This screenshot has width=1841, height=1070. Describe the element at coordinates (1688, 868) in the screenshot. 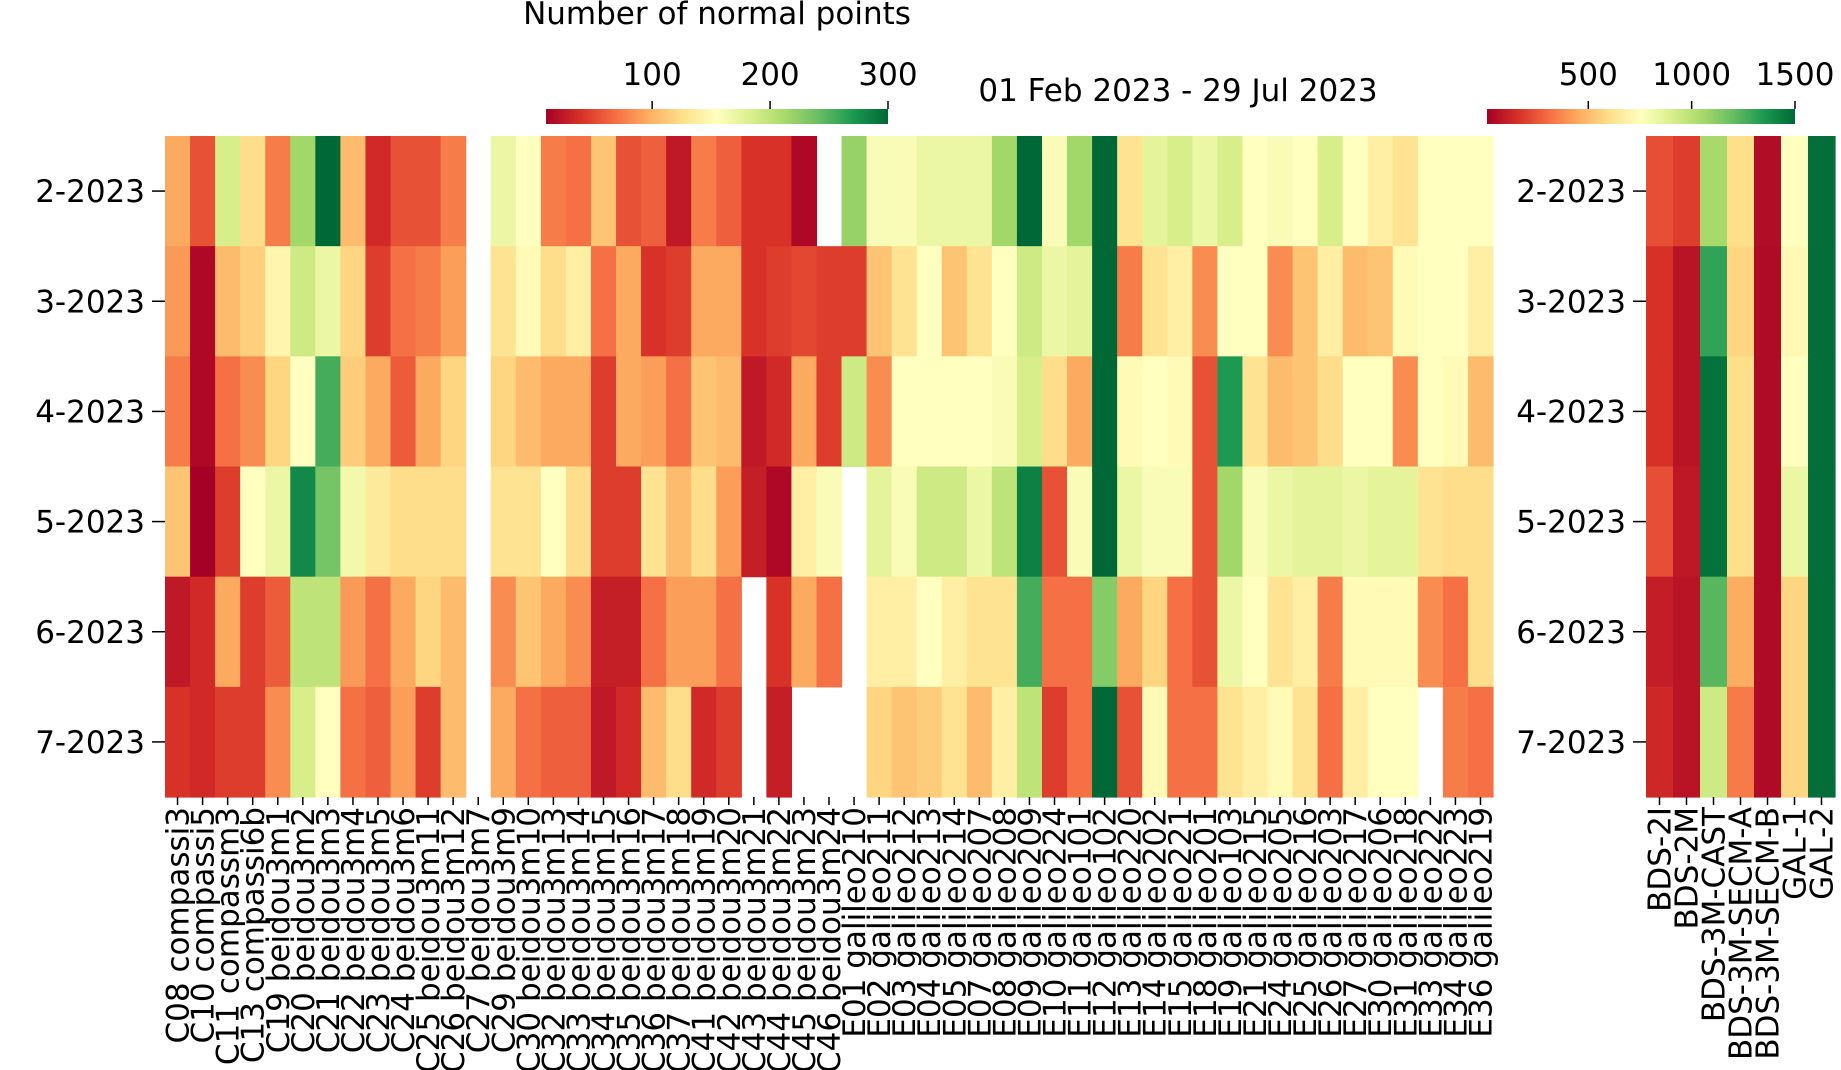

I see `x-tick-label: BDS-2M` at that location.